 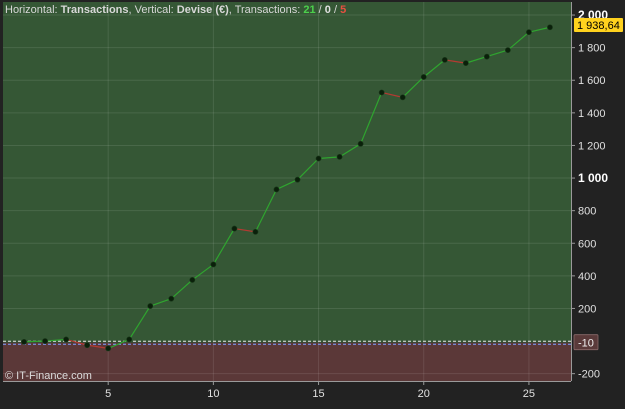 What do you see at coordinates (266, 10) in the screenshot?
I see `transactions-label: , Transactions:` at bounding box center [266, 10].